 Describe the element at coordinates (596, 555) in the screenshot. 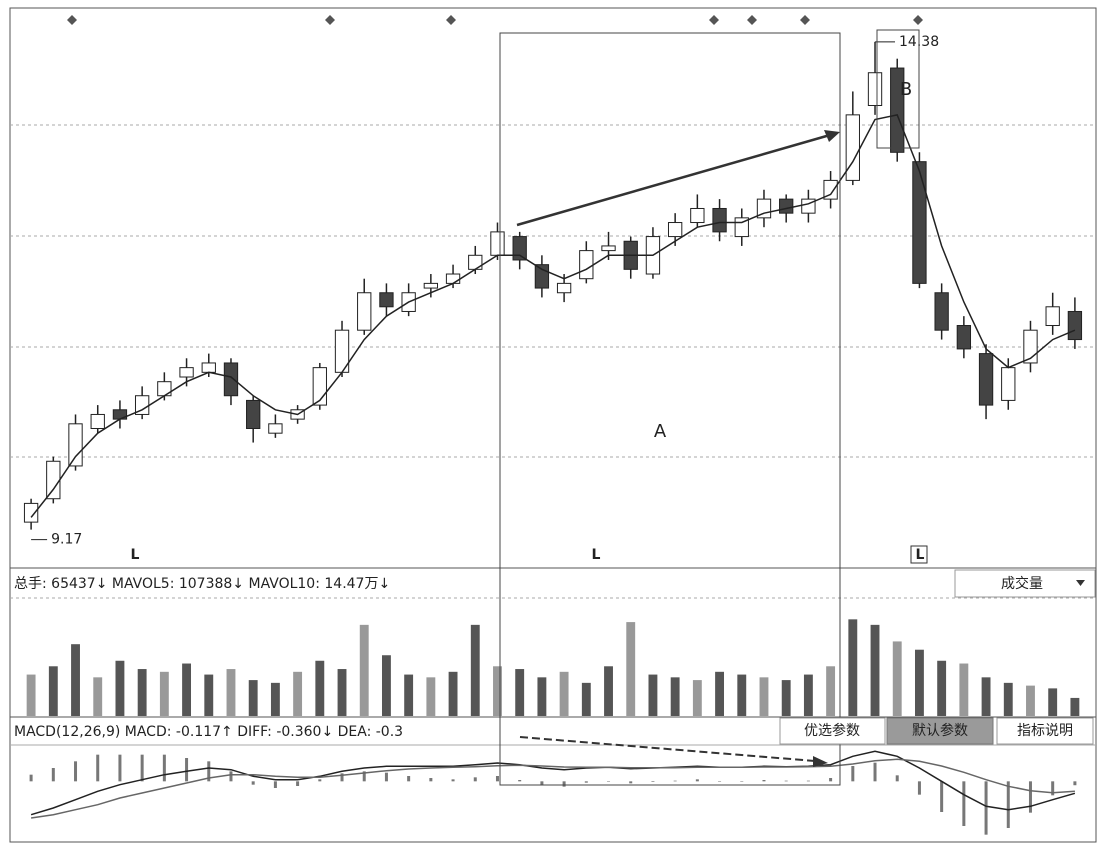

I see `marker-label: L` at that location.